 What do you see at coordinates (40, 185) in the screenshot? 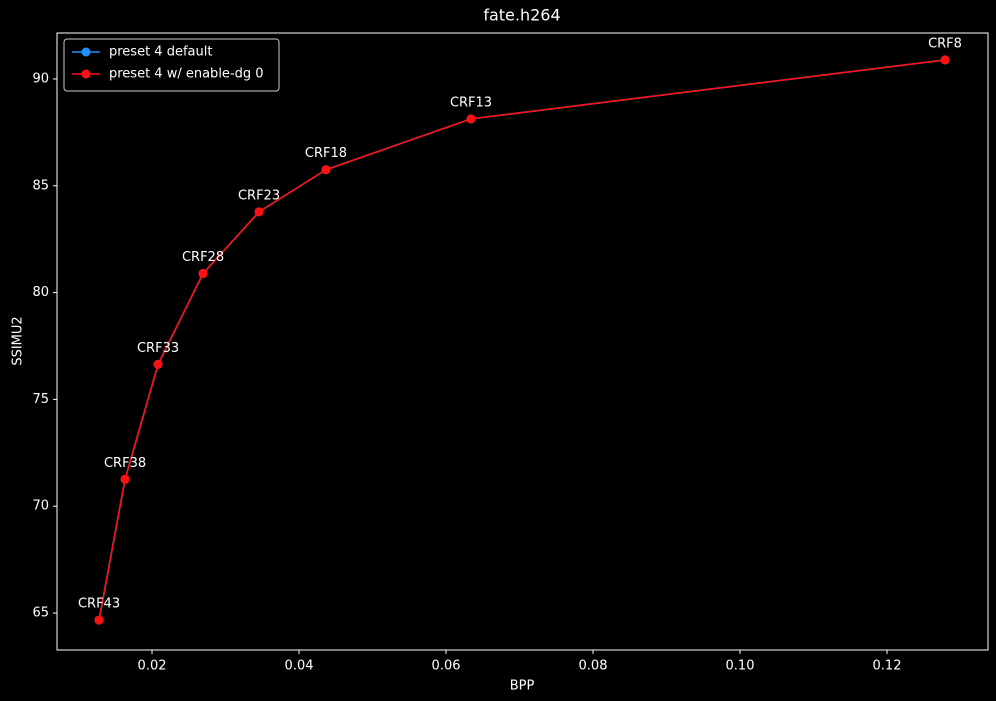
I see `y-tick-label: 85` at bounding box center [40, 185].